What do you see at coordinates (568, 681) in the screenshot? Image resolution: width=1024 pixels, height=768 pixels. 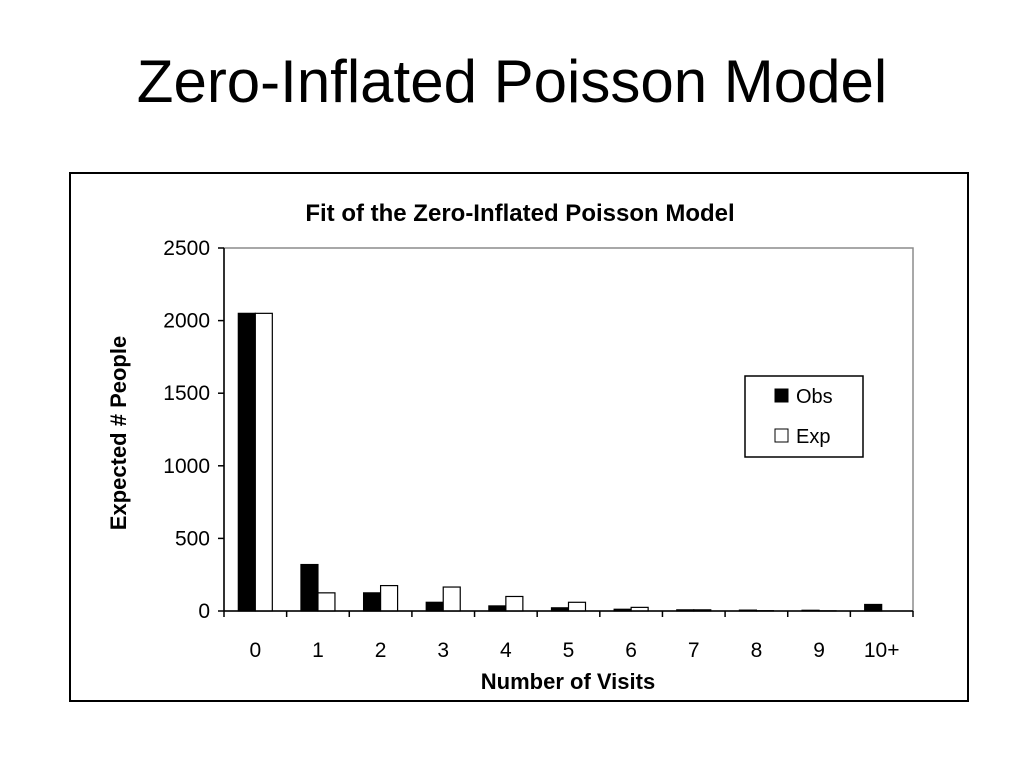 I see `x-axis-label: Number of Visits` at bounding box center [568, 681].